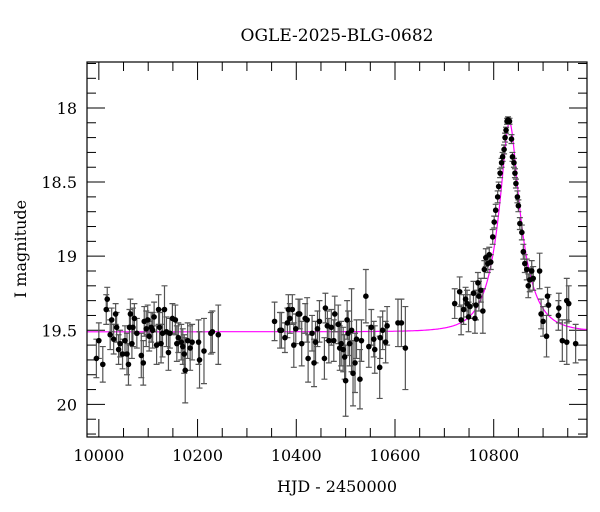 The image size is (600, 512). What do you see at coordinates (59, 330) in the screenshot?
I see `y-tick-label: 19.5` at bounding box center [59, 330].